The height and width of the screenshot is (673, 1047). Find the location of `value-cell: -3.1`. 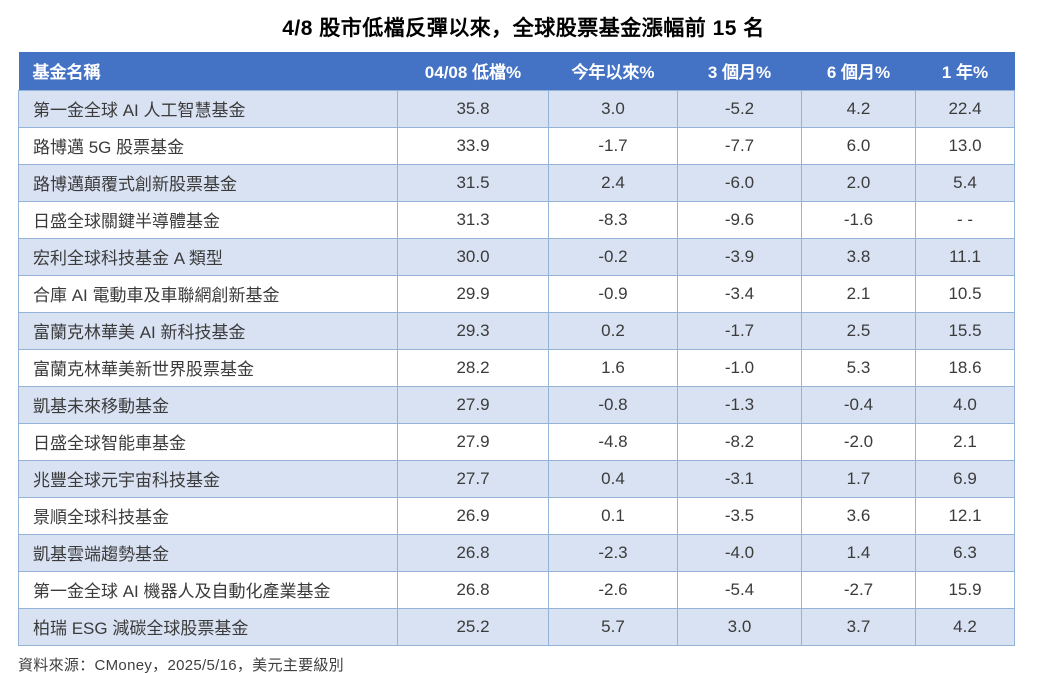

value-cell: -3.1 is located at coordinates (739, 478).